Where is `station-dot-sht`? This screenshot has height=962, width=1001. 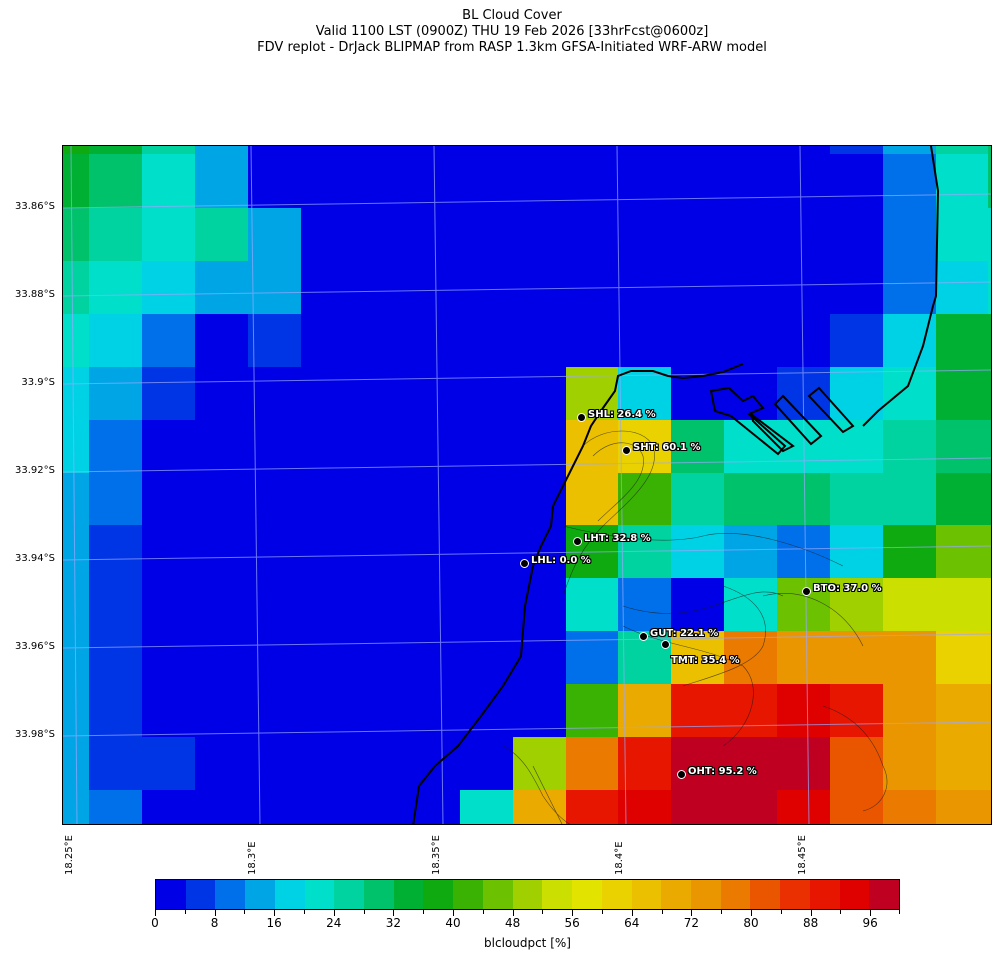
station-dot-sht is located at coordinates (626, 450).